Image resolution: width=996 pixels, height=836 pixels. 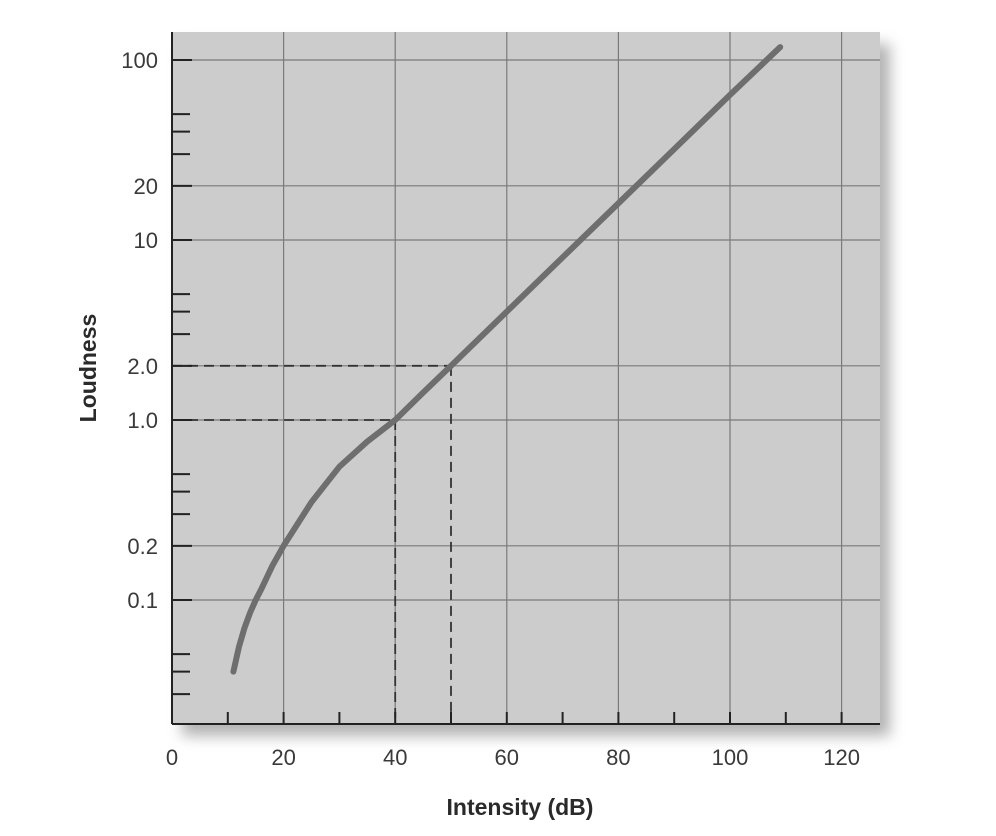 I want to click on y-tick-label: 20, so click(x=146, y=186).